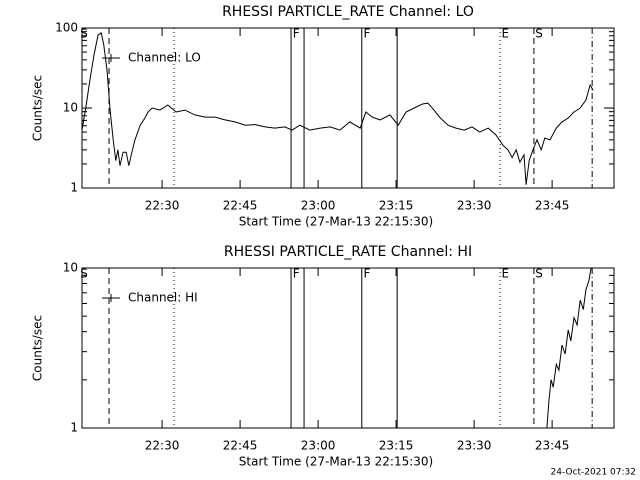 This screenshot has height=480, width=640. Describe the element at coordinates (593, 473) in the screenshot. I see `footer: 24-Oct-2021 07:32` at that location.